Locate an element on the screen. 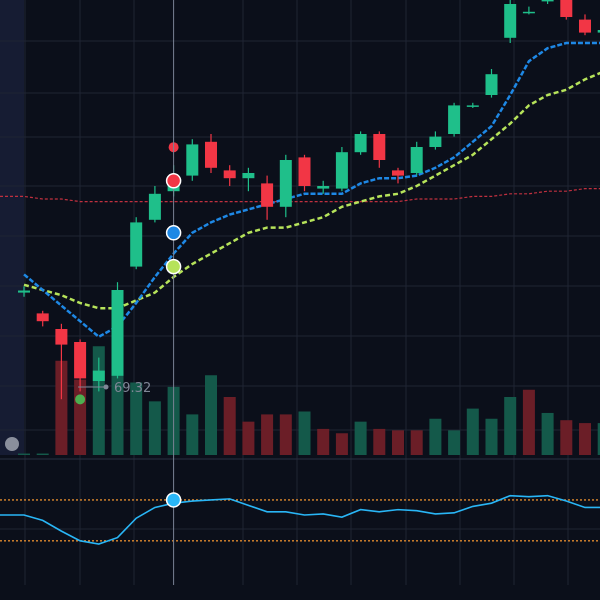 The width and height of the screenshot is (600, 600). labels: 69.32 is located at coordinates (114, 388).